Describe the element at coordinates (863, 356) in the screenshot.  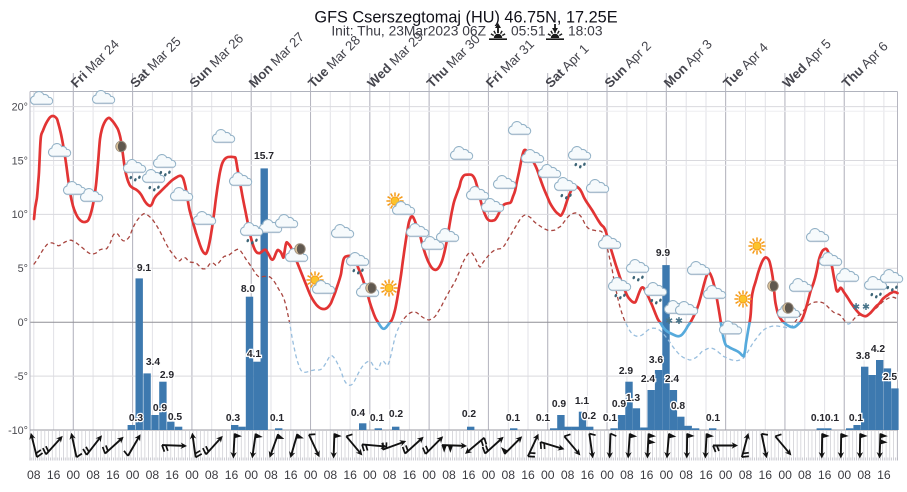
I see `svg-text: 3.8` at that location.